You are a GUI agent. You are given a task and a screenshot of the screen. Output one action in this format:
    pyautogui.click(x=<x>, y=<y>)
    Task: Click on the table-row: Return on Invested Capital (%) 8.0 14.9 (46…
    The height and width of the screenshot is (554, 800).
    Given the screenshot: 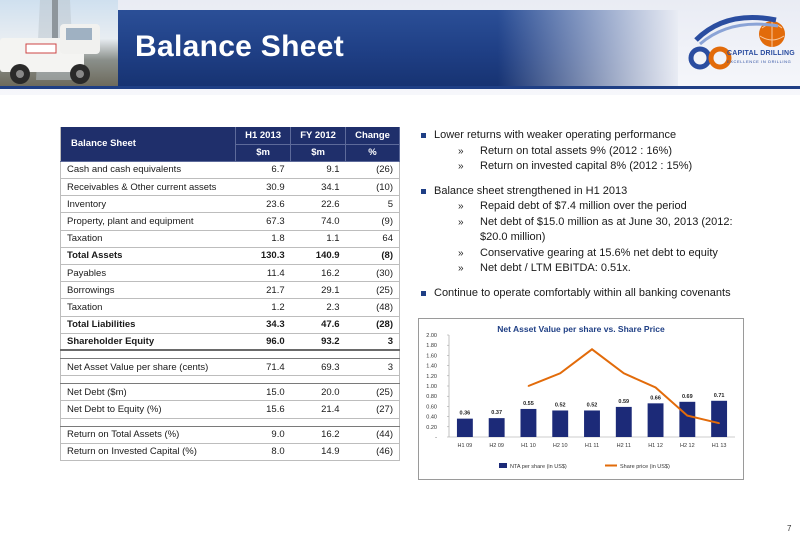 What is the action you would take?
    pyautogui.click(x=230, y=452)
    